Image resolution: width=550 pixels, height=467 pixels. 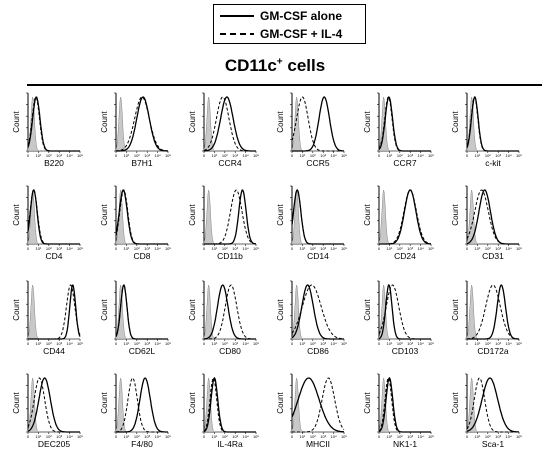 I want to click on marker-label: DEC205, so click(x=54, y=444).